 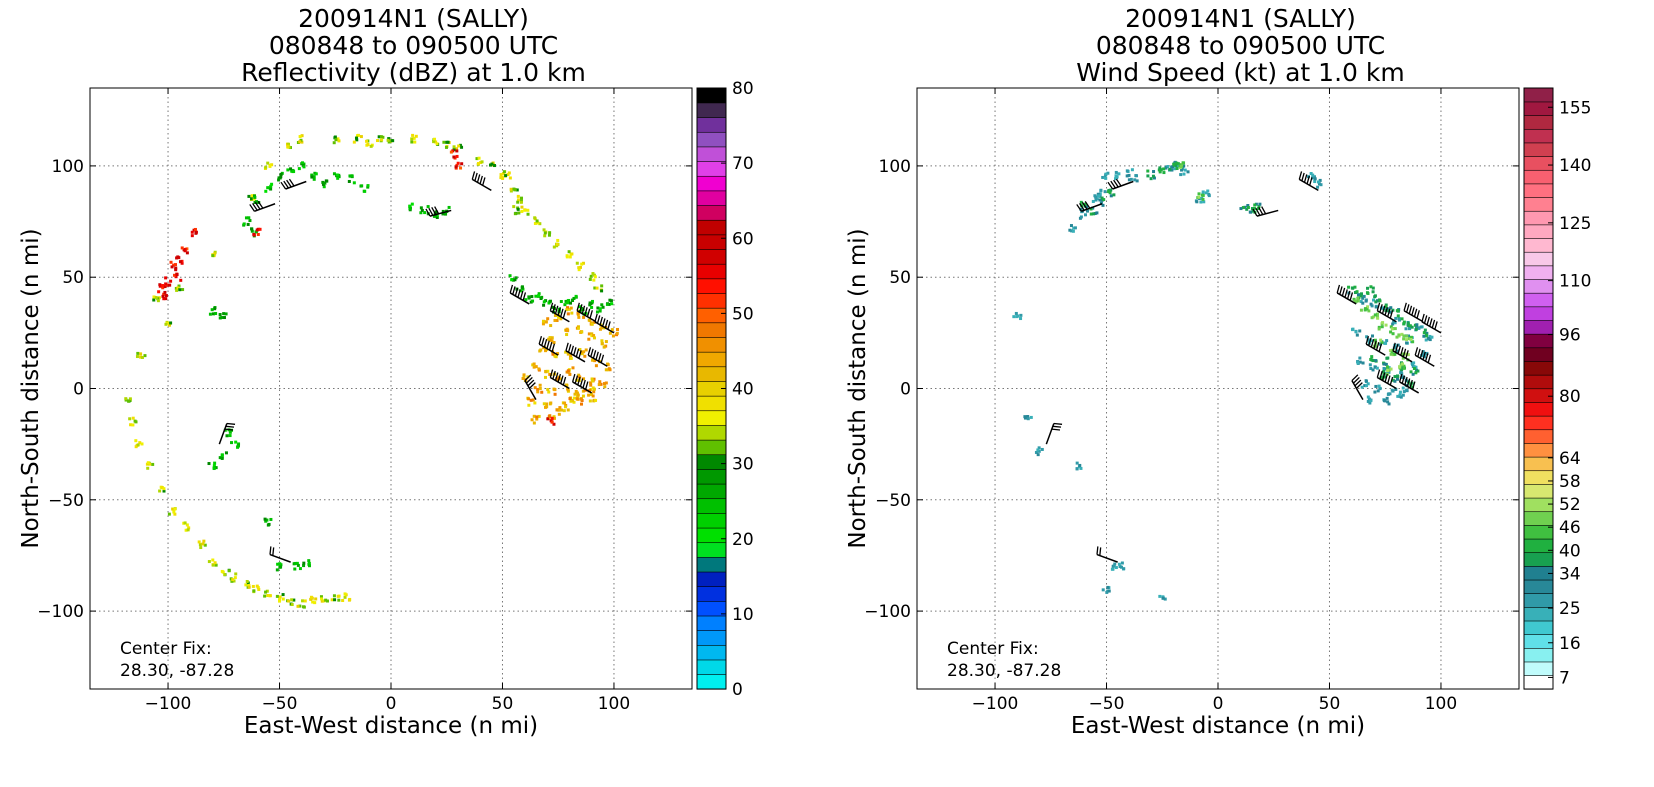 What do you see at coordinates (1240, 72) in the screenshot?
I see `chart-title-line-3: Wind Speed (kt) at 1.0 km` at bounding box center [1240, 72].